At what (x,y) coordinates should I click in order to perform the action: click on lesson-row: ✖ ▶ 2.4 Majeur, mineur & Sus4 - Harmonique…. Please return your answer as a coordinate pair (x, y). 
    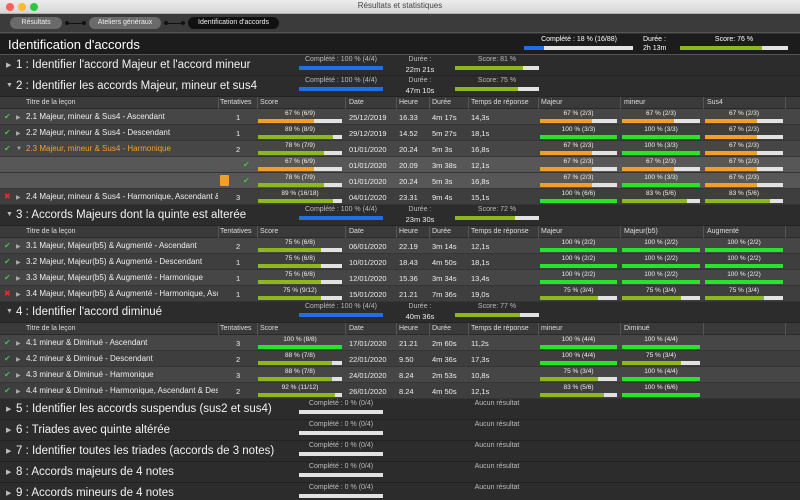
    Looking at the image, I should click on (400, 197).